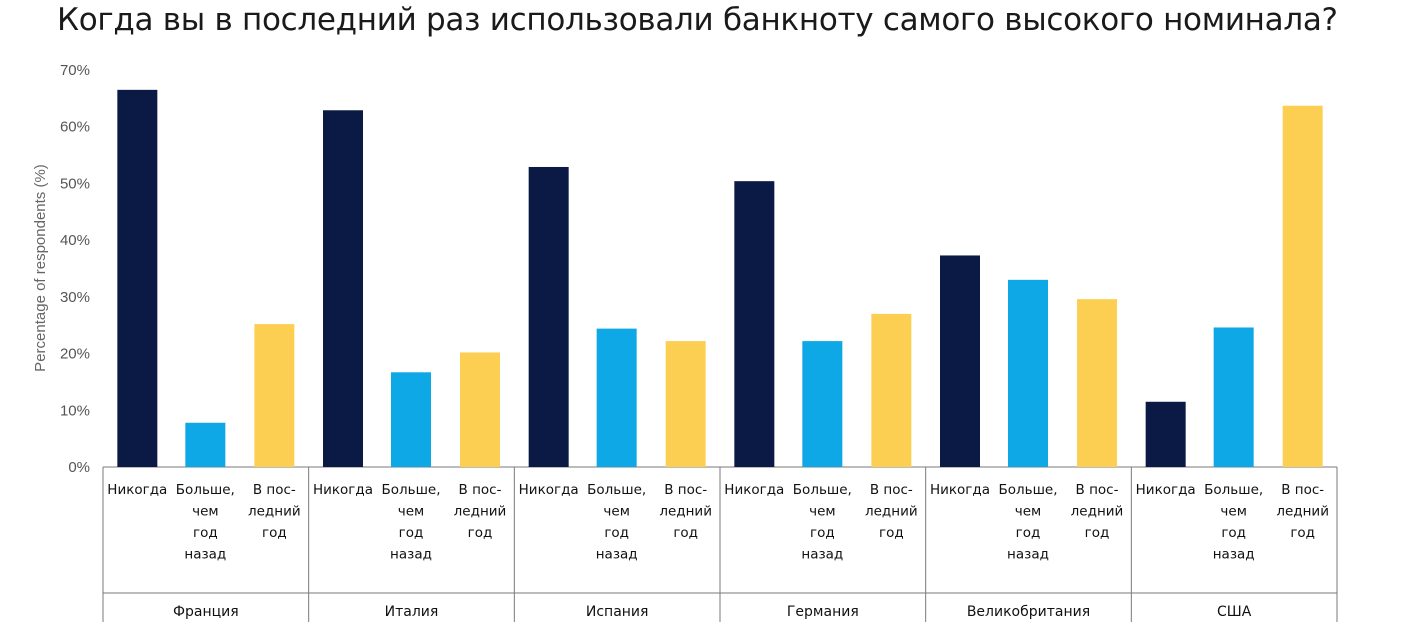  I want to click on y-tick-label: 10%, so click(75, 410).